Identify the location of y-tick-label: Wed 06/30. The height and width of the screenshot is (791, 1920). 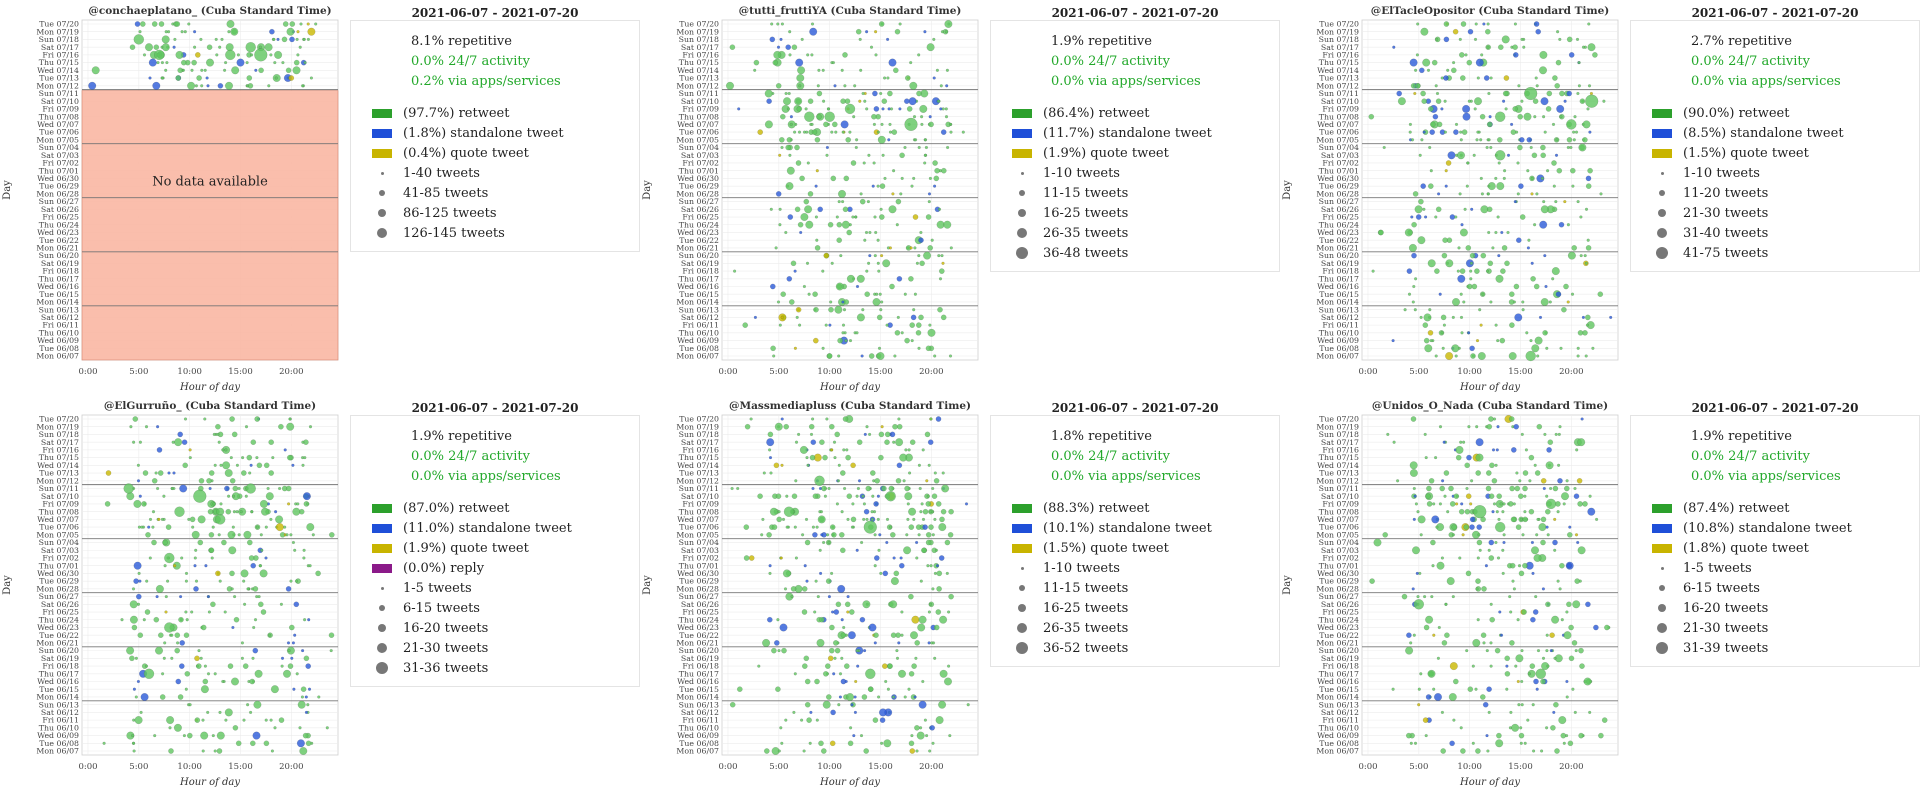
(1338, 573).